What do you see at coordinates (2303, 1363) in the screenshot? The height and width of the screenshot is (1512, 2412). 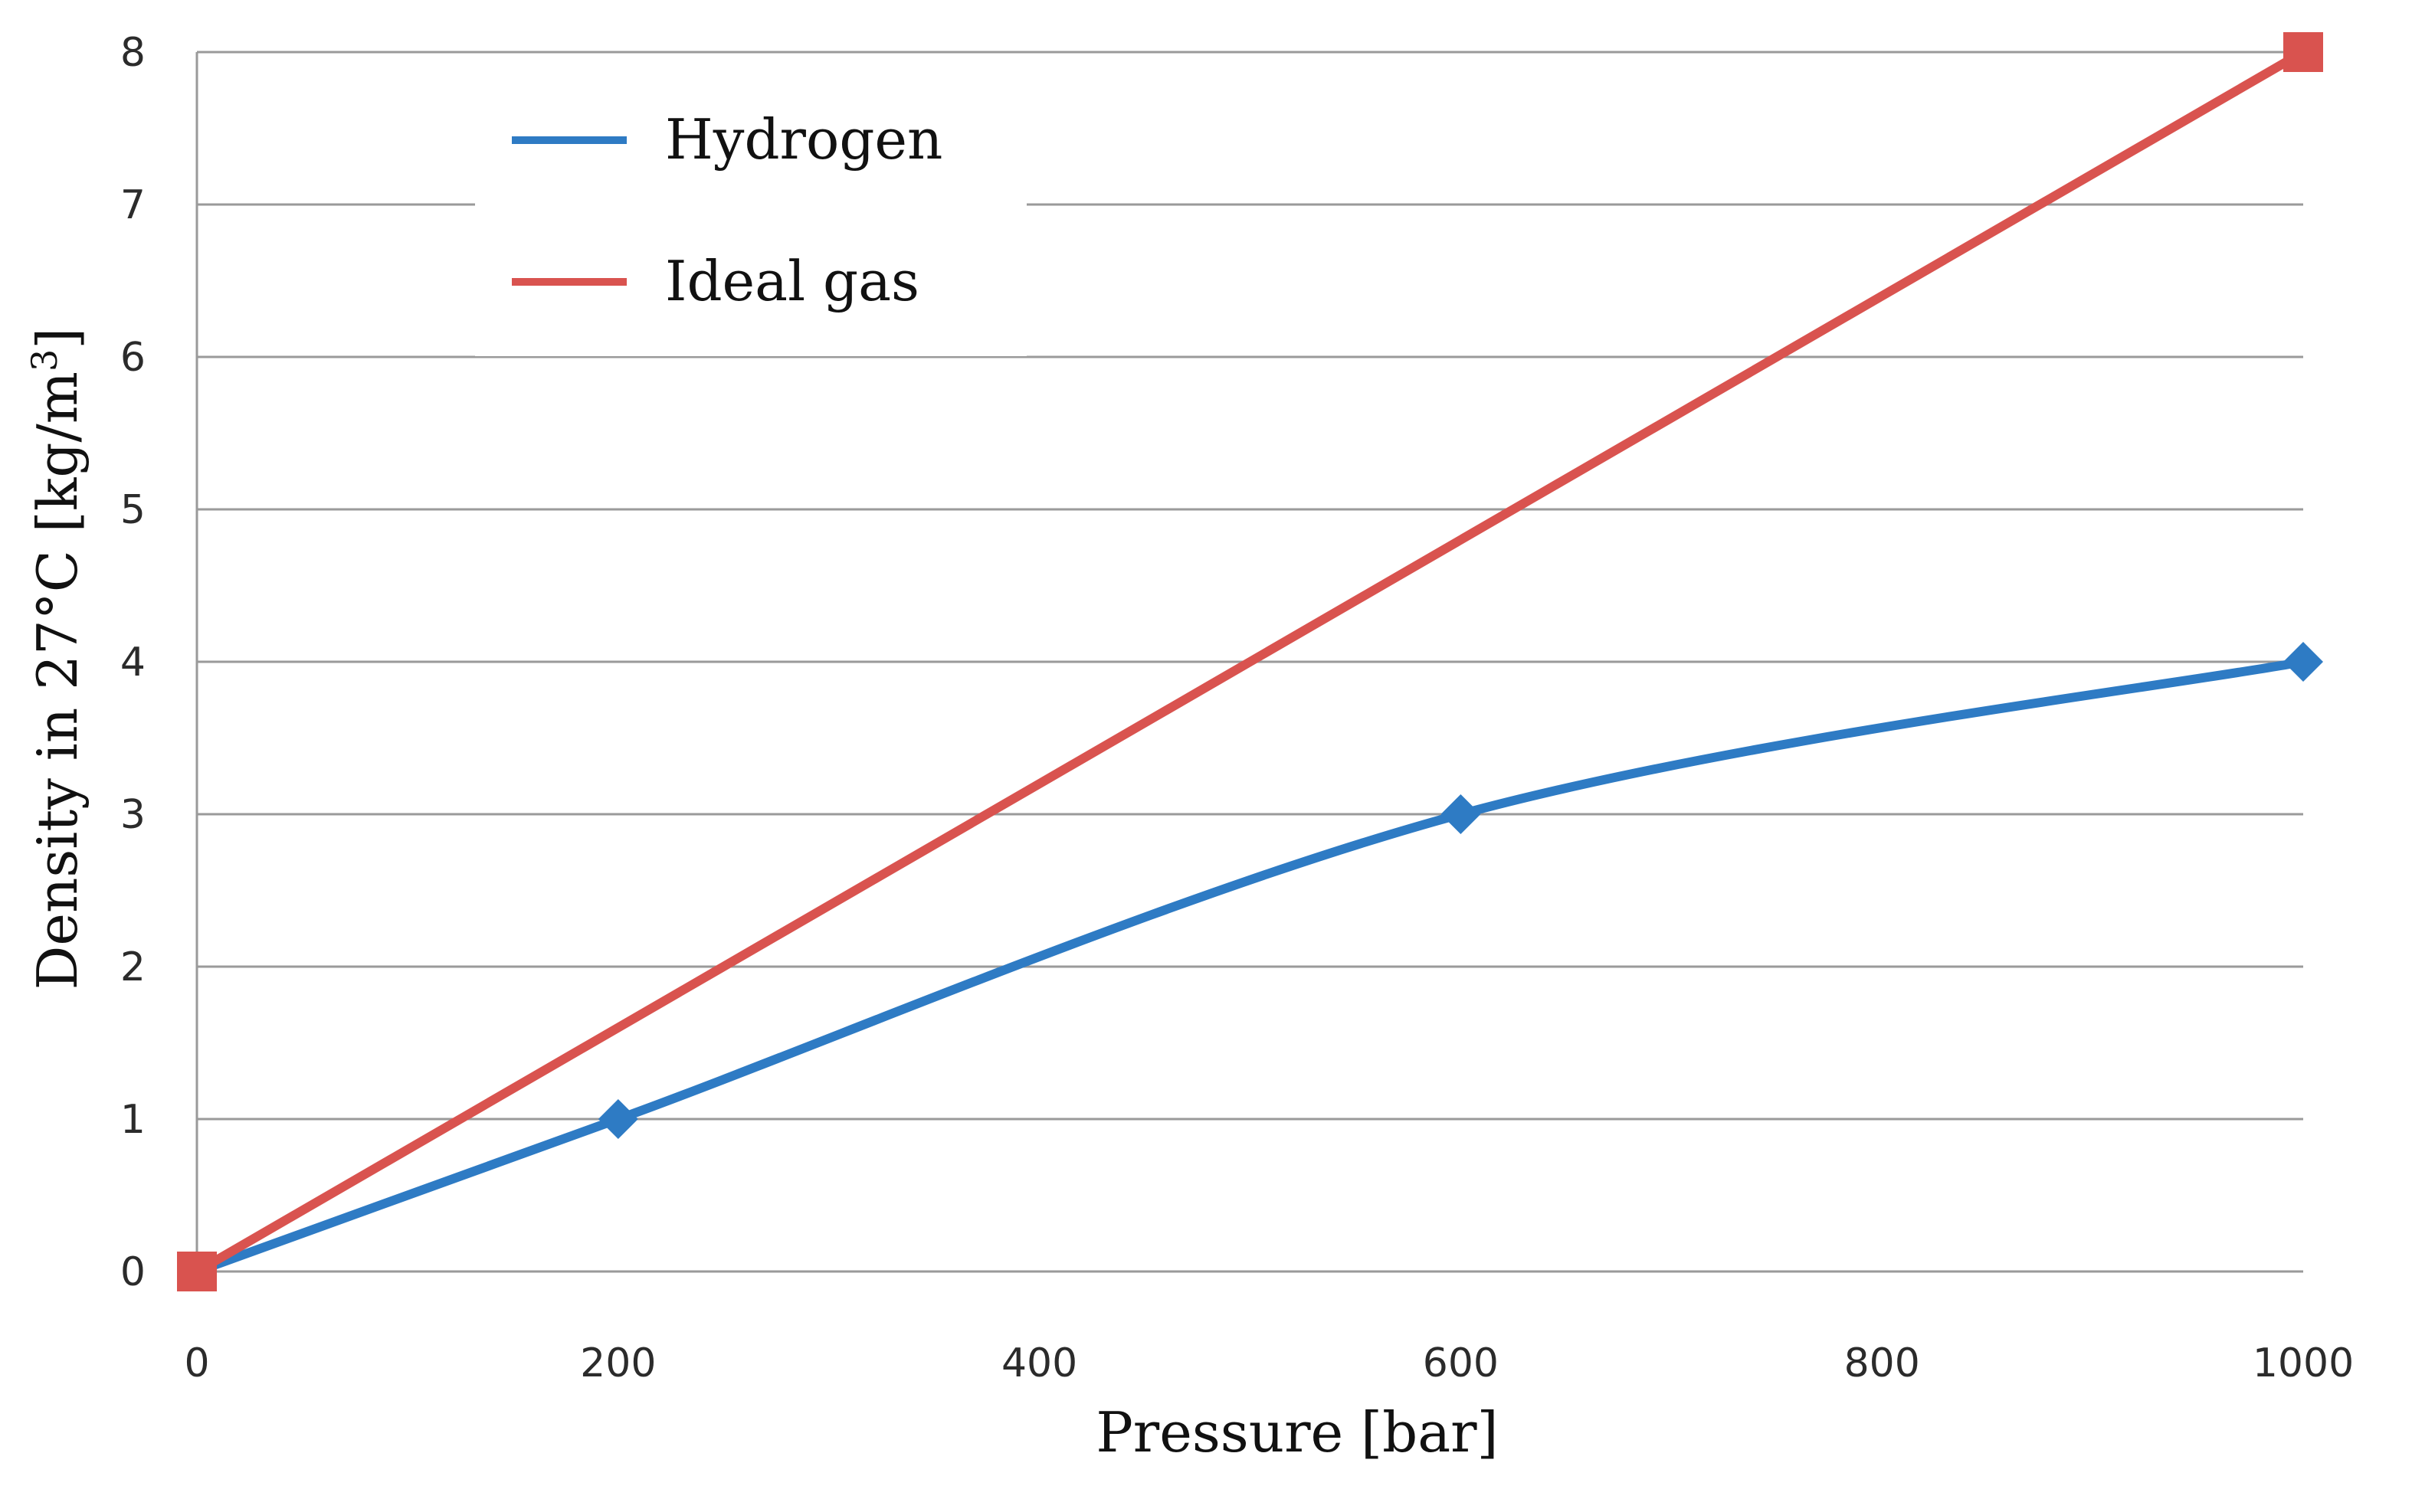 I see `x-tick-label: 1000` at bounding box center [2303, 1363].